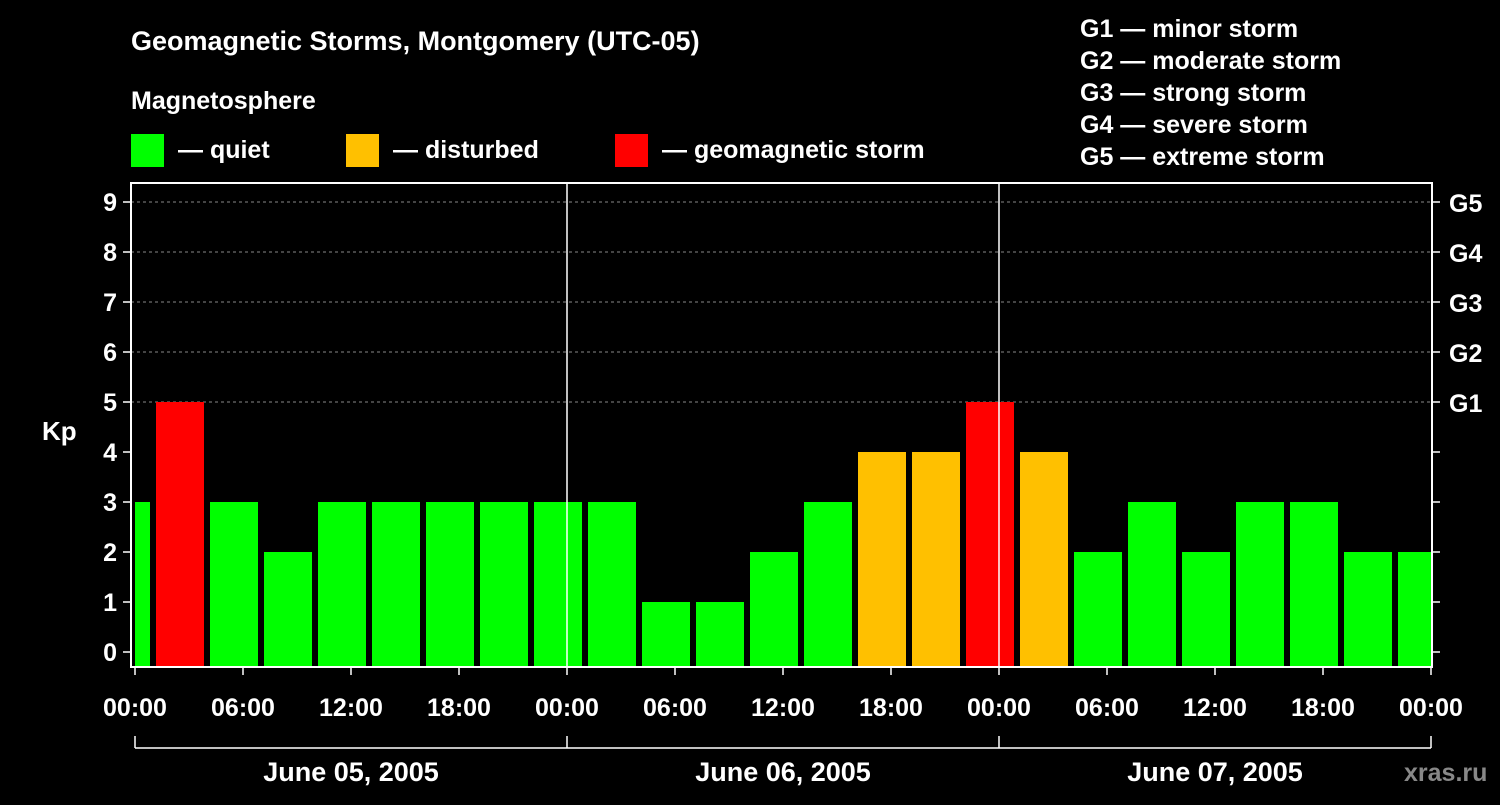 The height and width of the screenshot is (805, 1500). Describe the element at coordinates (1465, 254) in the screenshot. I see `g-scale-label: G4` at that location.